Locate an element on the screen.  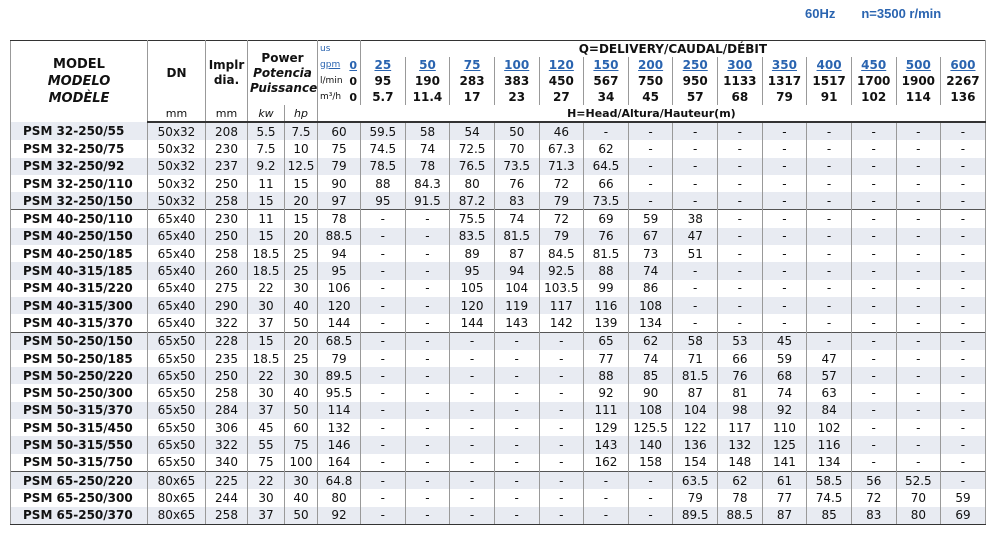
flow-label-cell: gpm 0 is located at coordinates (339, 65).